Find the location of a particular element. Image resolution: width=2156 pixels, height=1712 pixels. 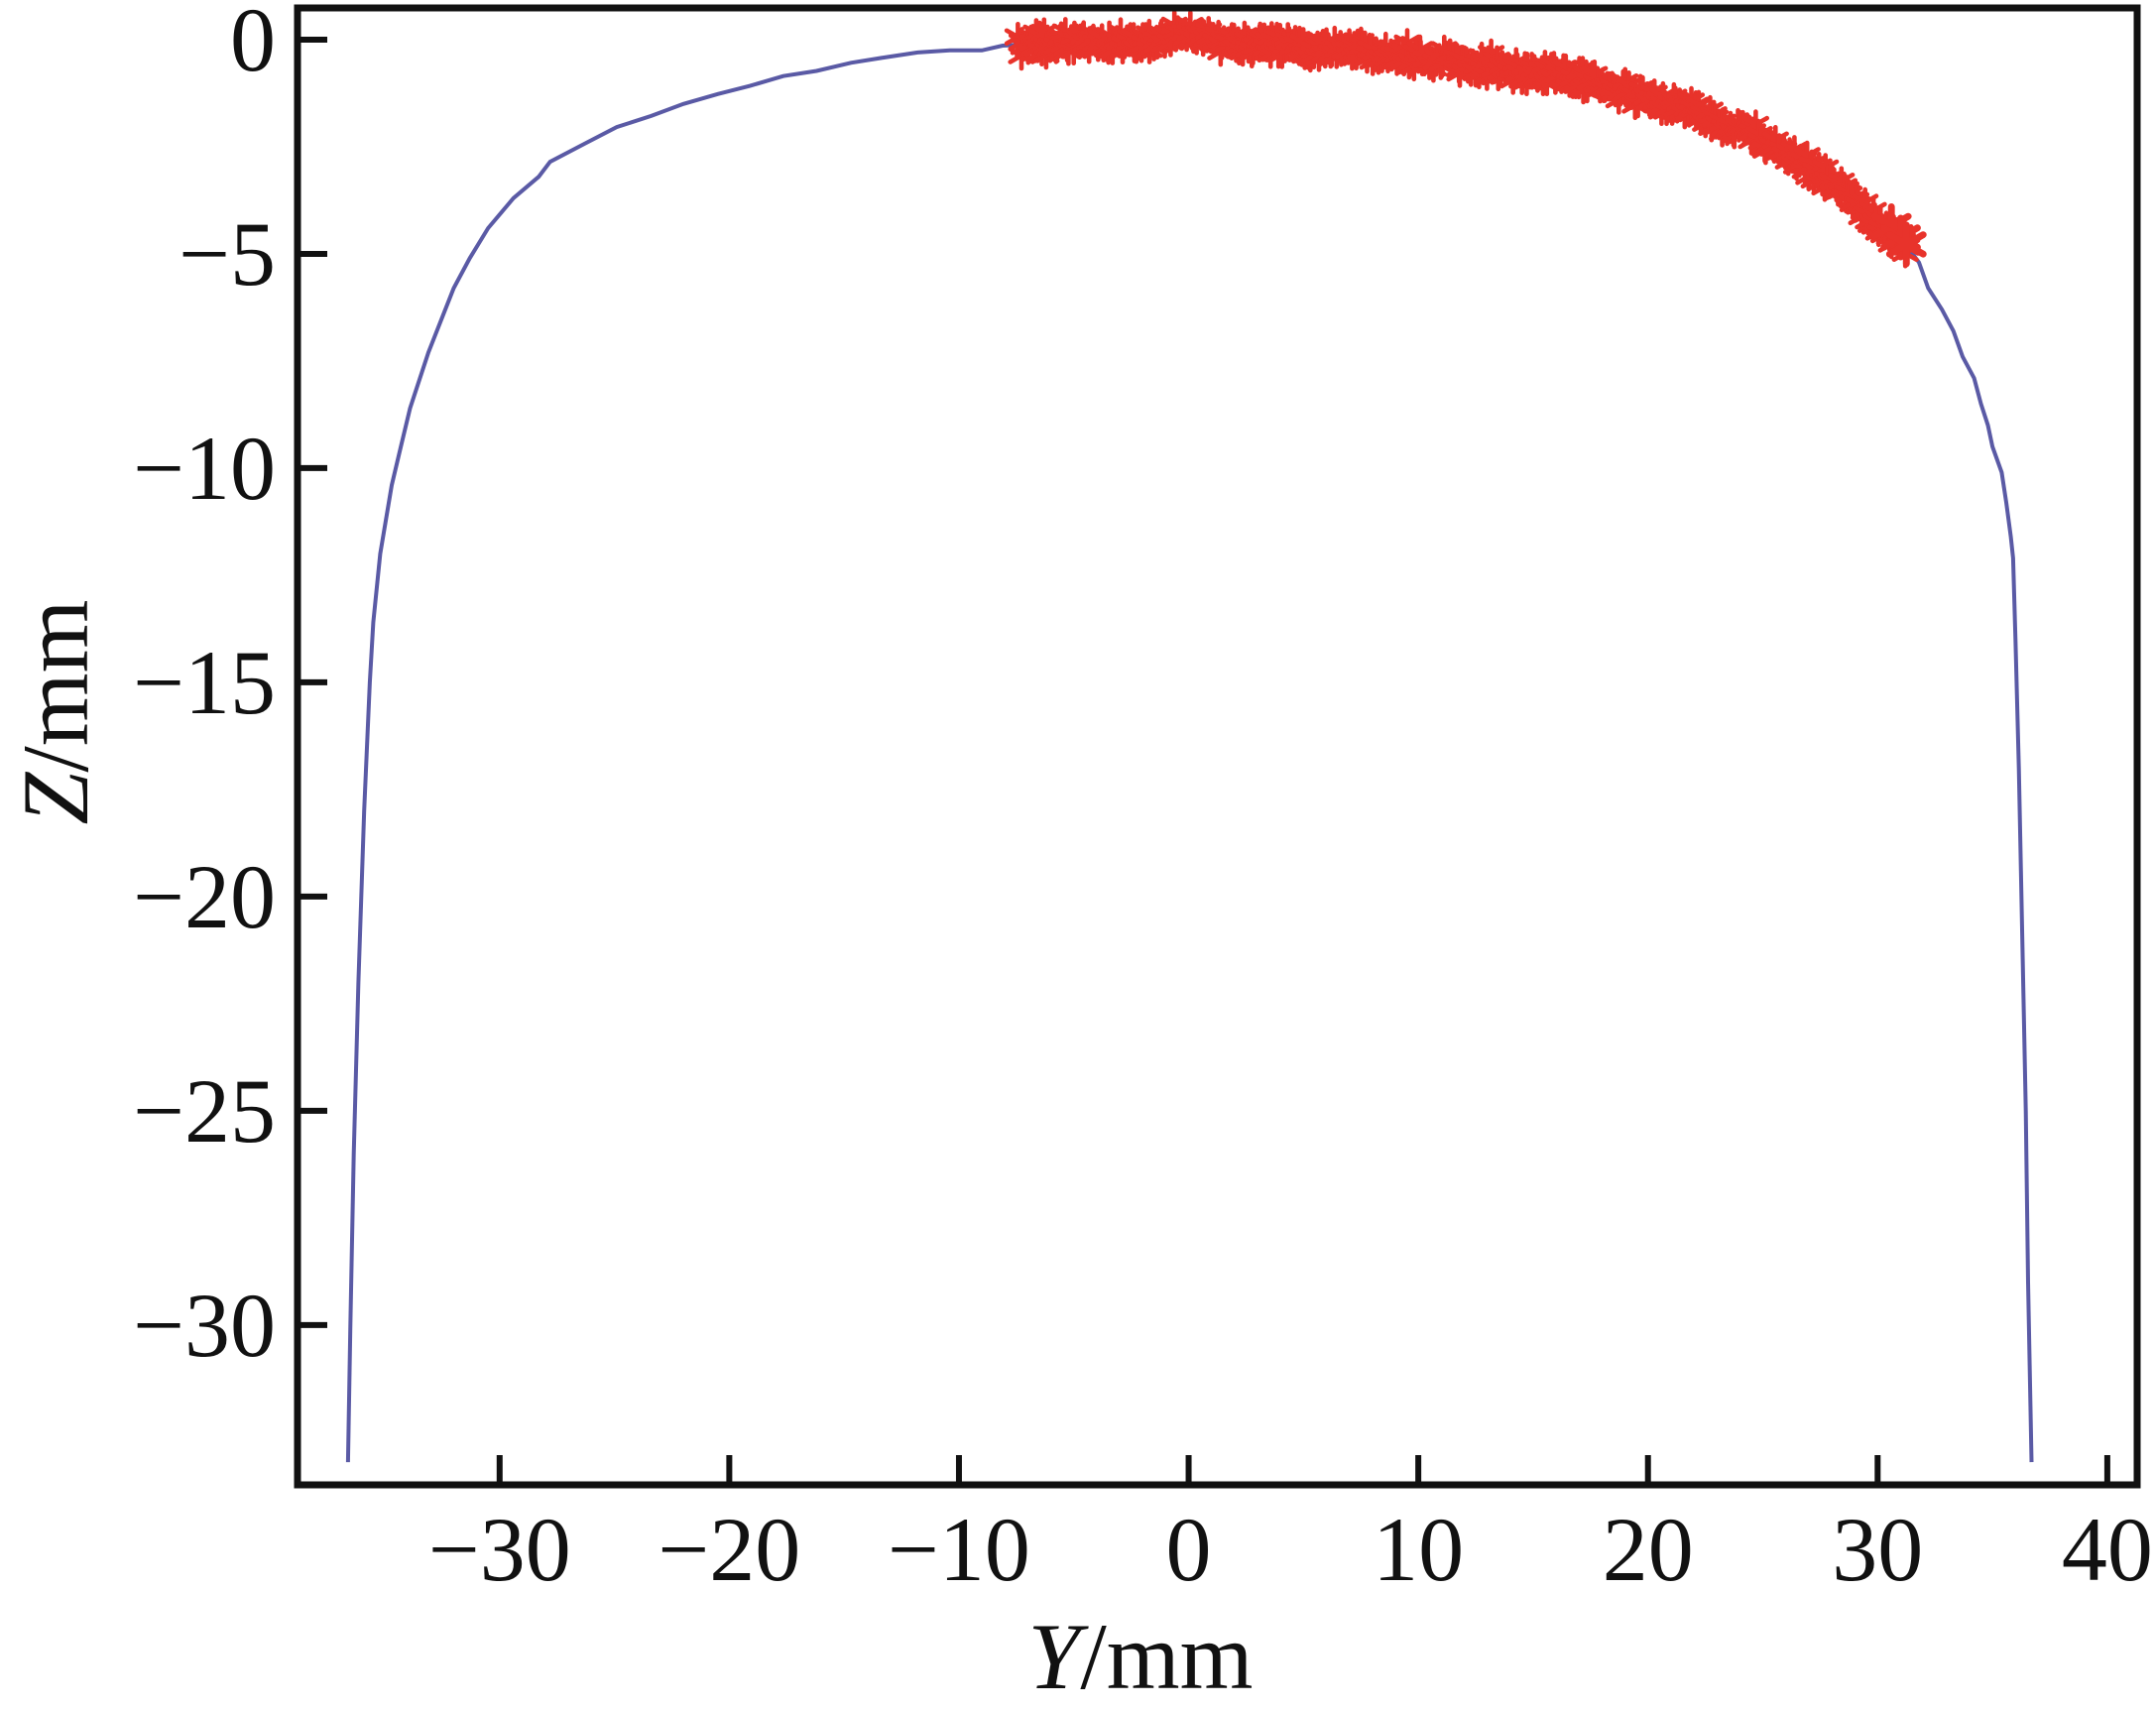

y-axis-label-variable: Z is located at coordinates (55, 798).